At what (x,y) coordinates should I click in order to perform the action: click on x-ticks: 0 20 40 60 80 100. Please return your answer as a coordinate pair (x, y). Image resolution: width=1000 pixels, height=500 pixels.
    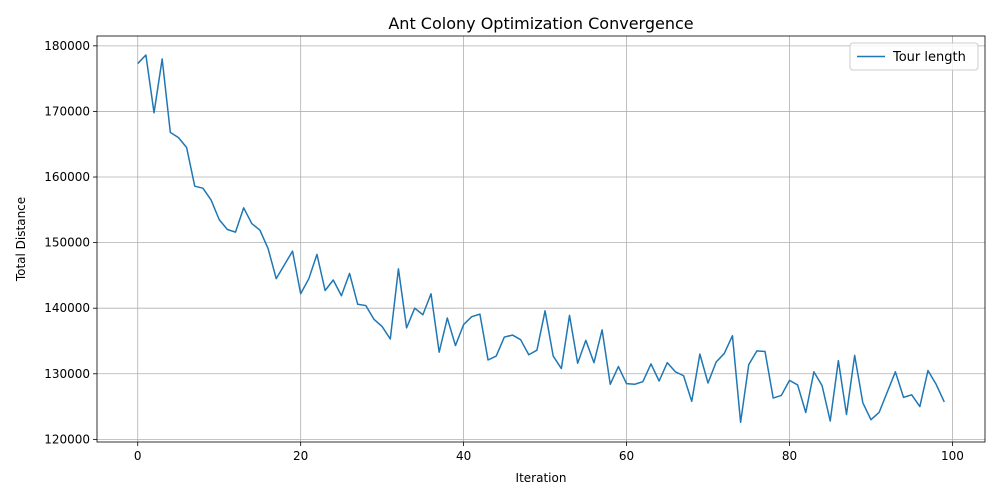
    Looking at the image, I should click on (549, 452).